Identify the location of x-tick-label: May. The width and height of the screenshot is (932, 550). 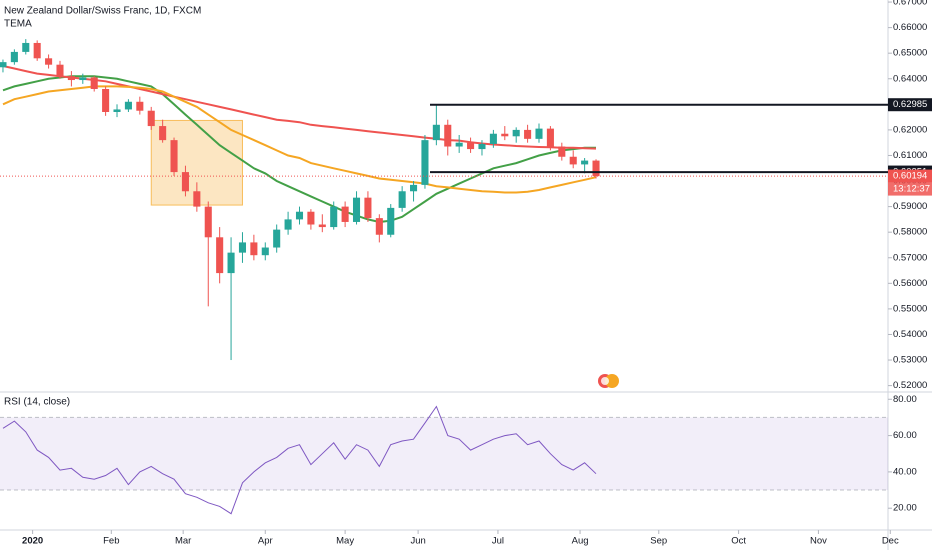
(345, 541).